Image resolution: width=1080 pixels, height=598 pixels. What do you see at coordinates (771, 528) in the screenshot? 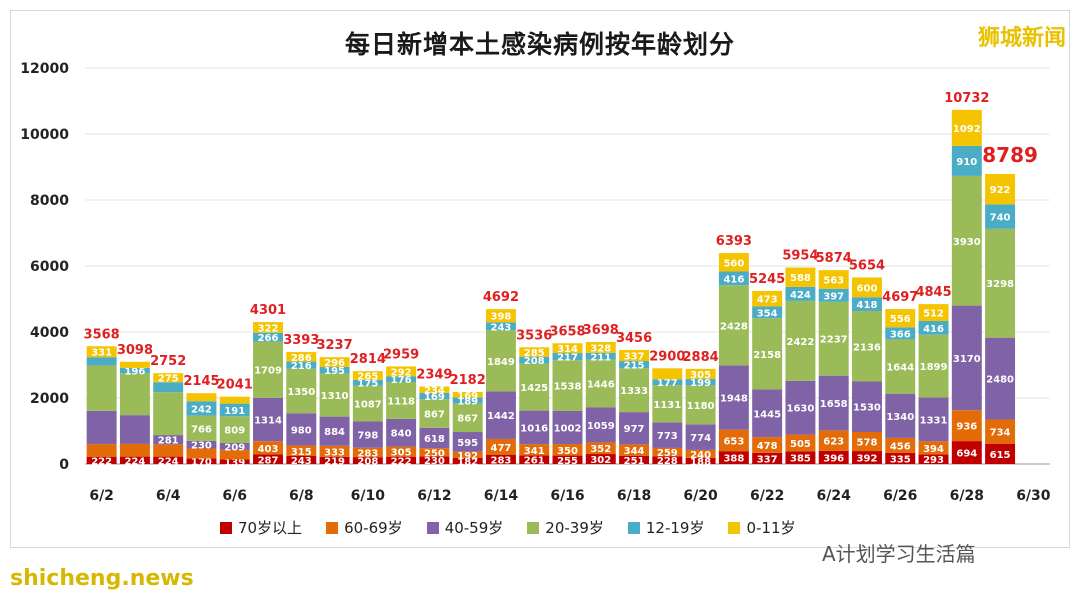
I see `legend-label: 0-11岁` at bounding box center [771, 528].